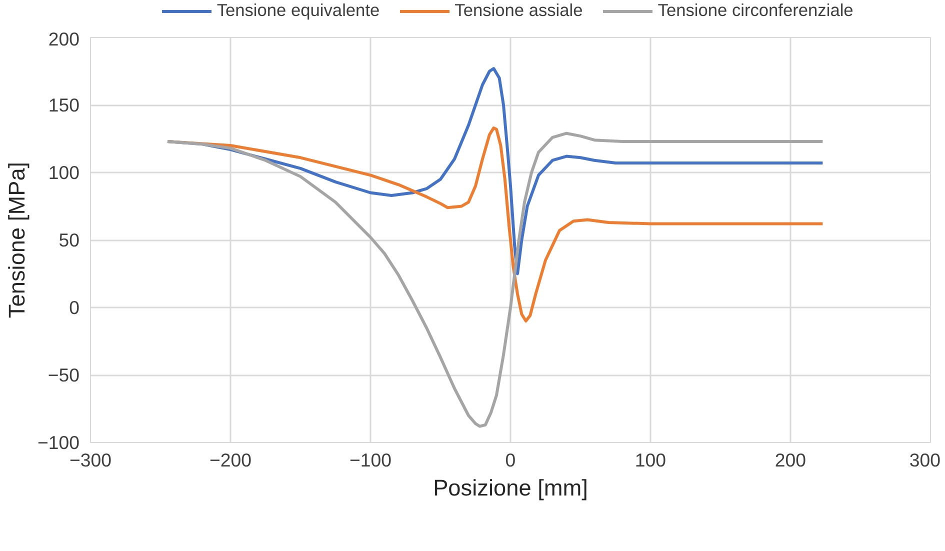  I want to click on x-axis-title: Posizione [mm], so click(510, 487).